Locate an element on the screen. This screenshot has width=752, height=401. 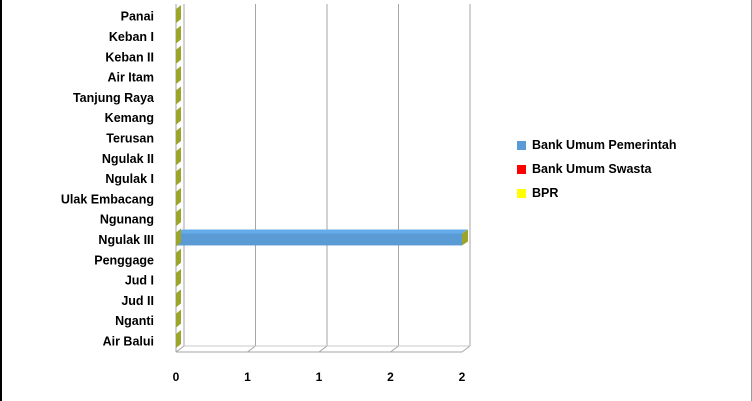
bar is located at coordinates (319, 239).